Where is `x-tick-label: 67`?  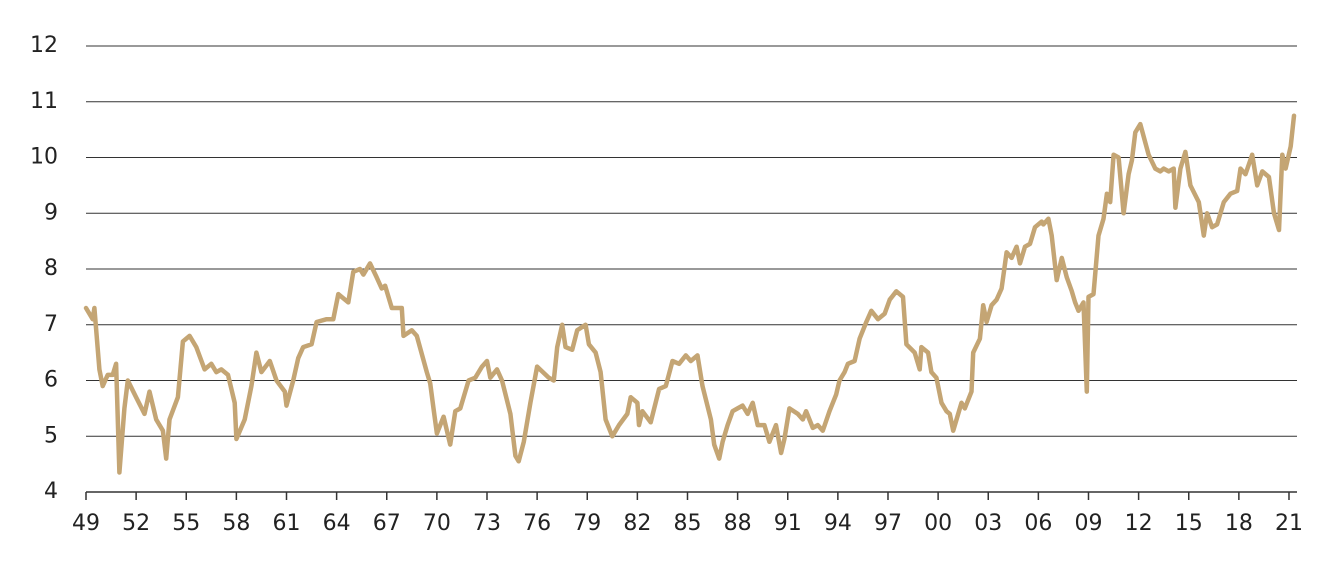
x-tick-label: 67 is located at coordinates (387, 523).